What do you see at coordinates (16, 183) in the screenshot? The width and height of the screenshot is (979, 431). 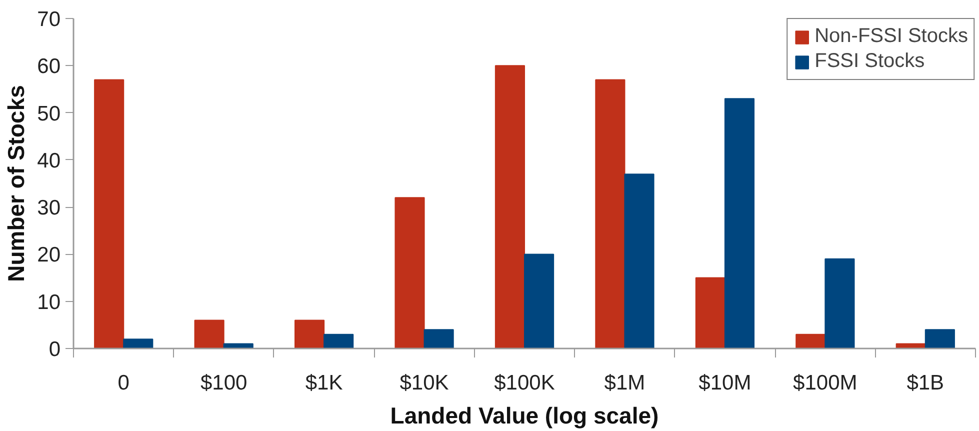 I see `y-axis-title: Number of Stocks` at bounding box center [16, 183].